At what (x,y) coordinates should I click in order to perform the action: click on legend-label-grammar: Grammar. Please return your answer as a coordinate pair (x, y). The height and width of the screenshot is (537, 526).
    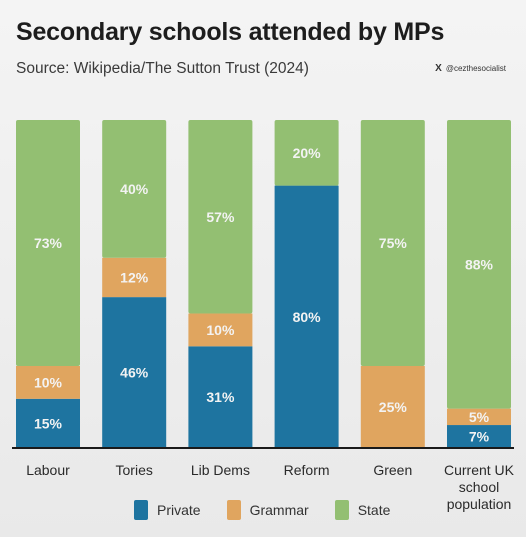
    Looking at the image, I should click on (279, 510).